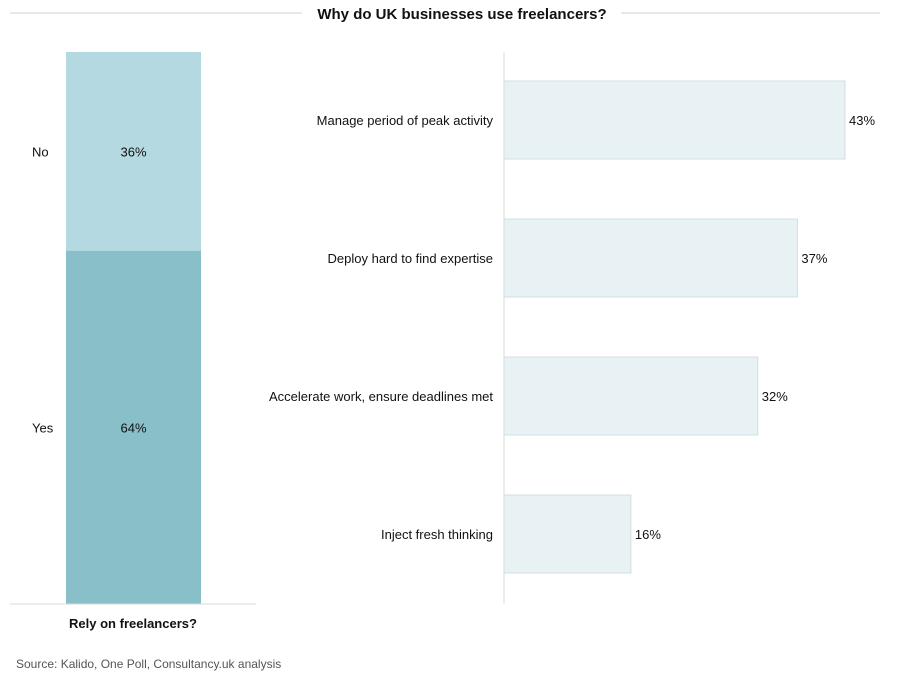  Describe the element at coordinates (405, 120) in the screenshot. I see `hbar-category-label: Manage period of peak activity` at that location.